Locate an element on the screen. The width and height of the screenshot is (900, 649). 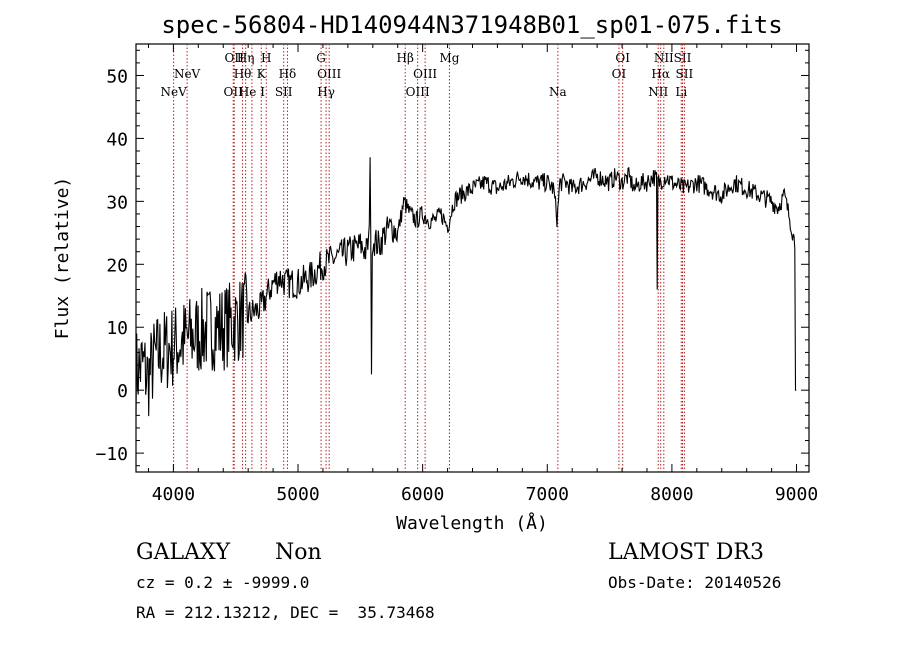
y-tick-label: 30 is located at coordinates (117, 202).